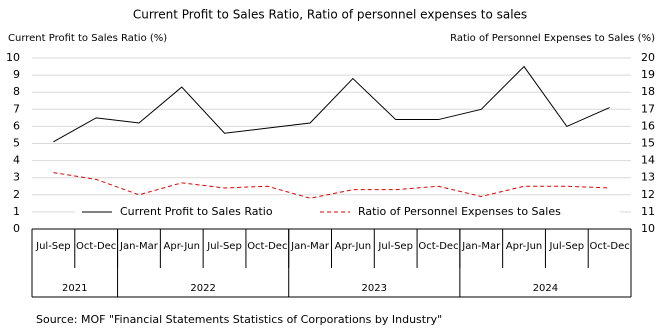  What do you see at coordinates (202, 288) in the screenshot?
I see `x-group-label: 2022` at bounding box center [202, 288].